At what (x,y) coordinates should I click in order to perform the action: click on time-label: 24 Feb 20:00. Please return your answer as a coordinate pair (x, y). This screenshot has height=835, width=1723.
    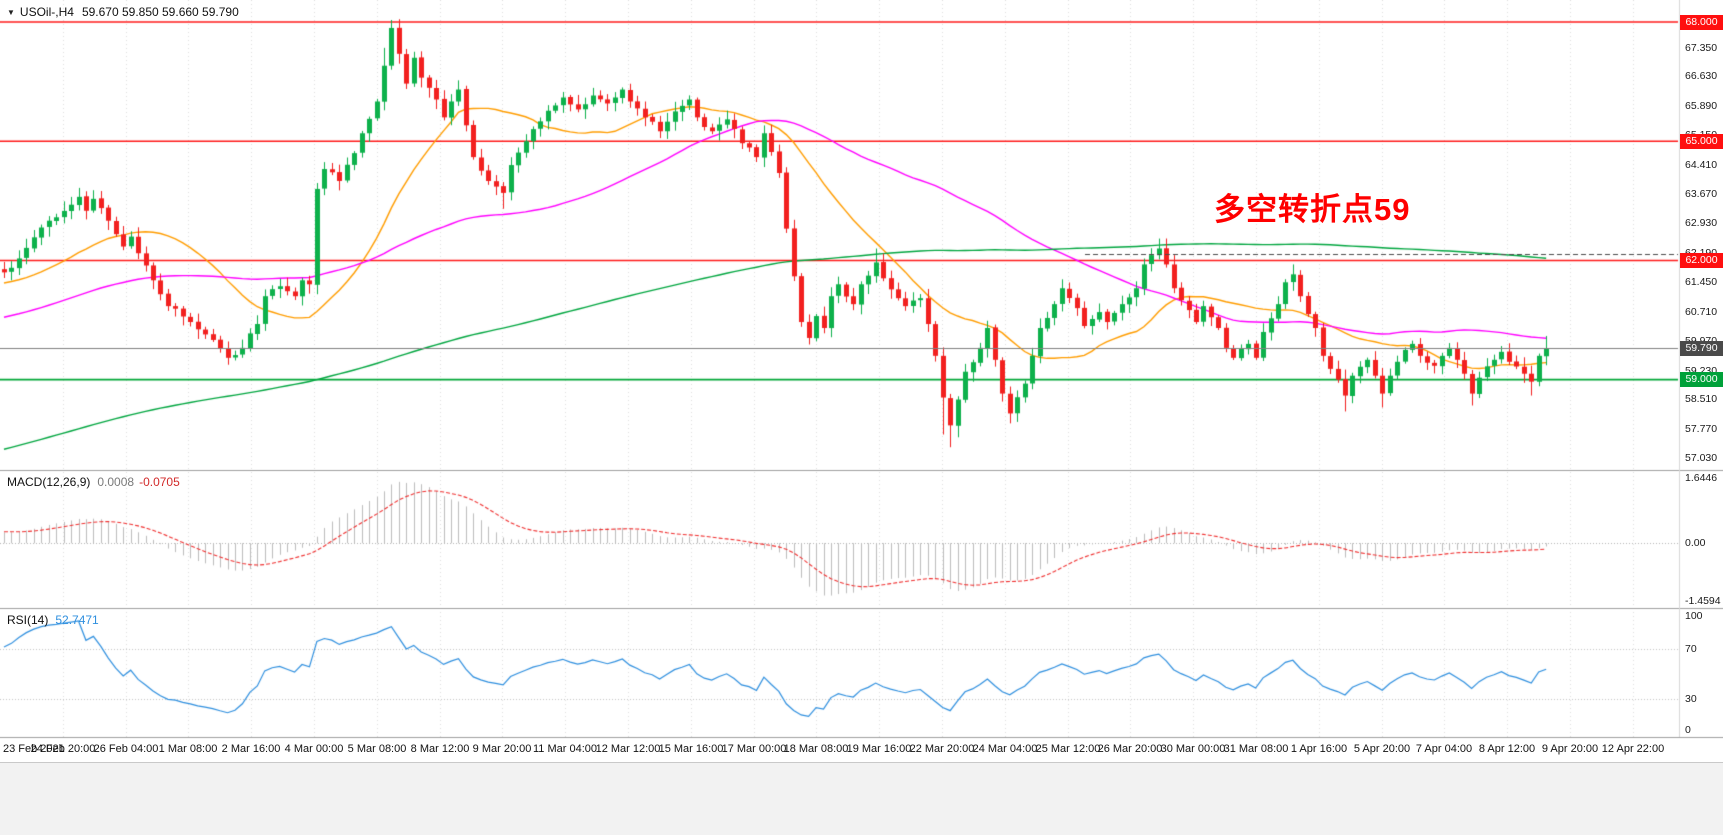
    Looking at the image, I should click on (63, 749).